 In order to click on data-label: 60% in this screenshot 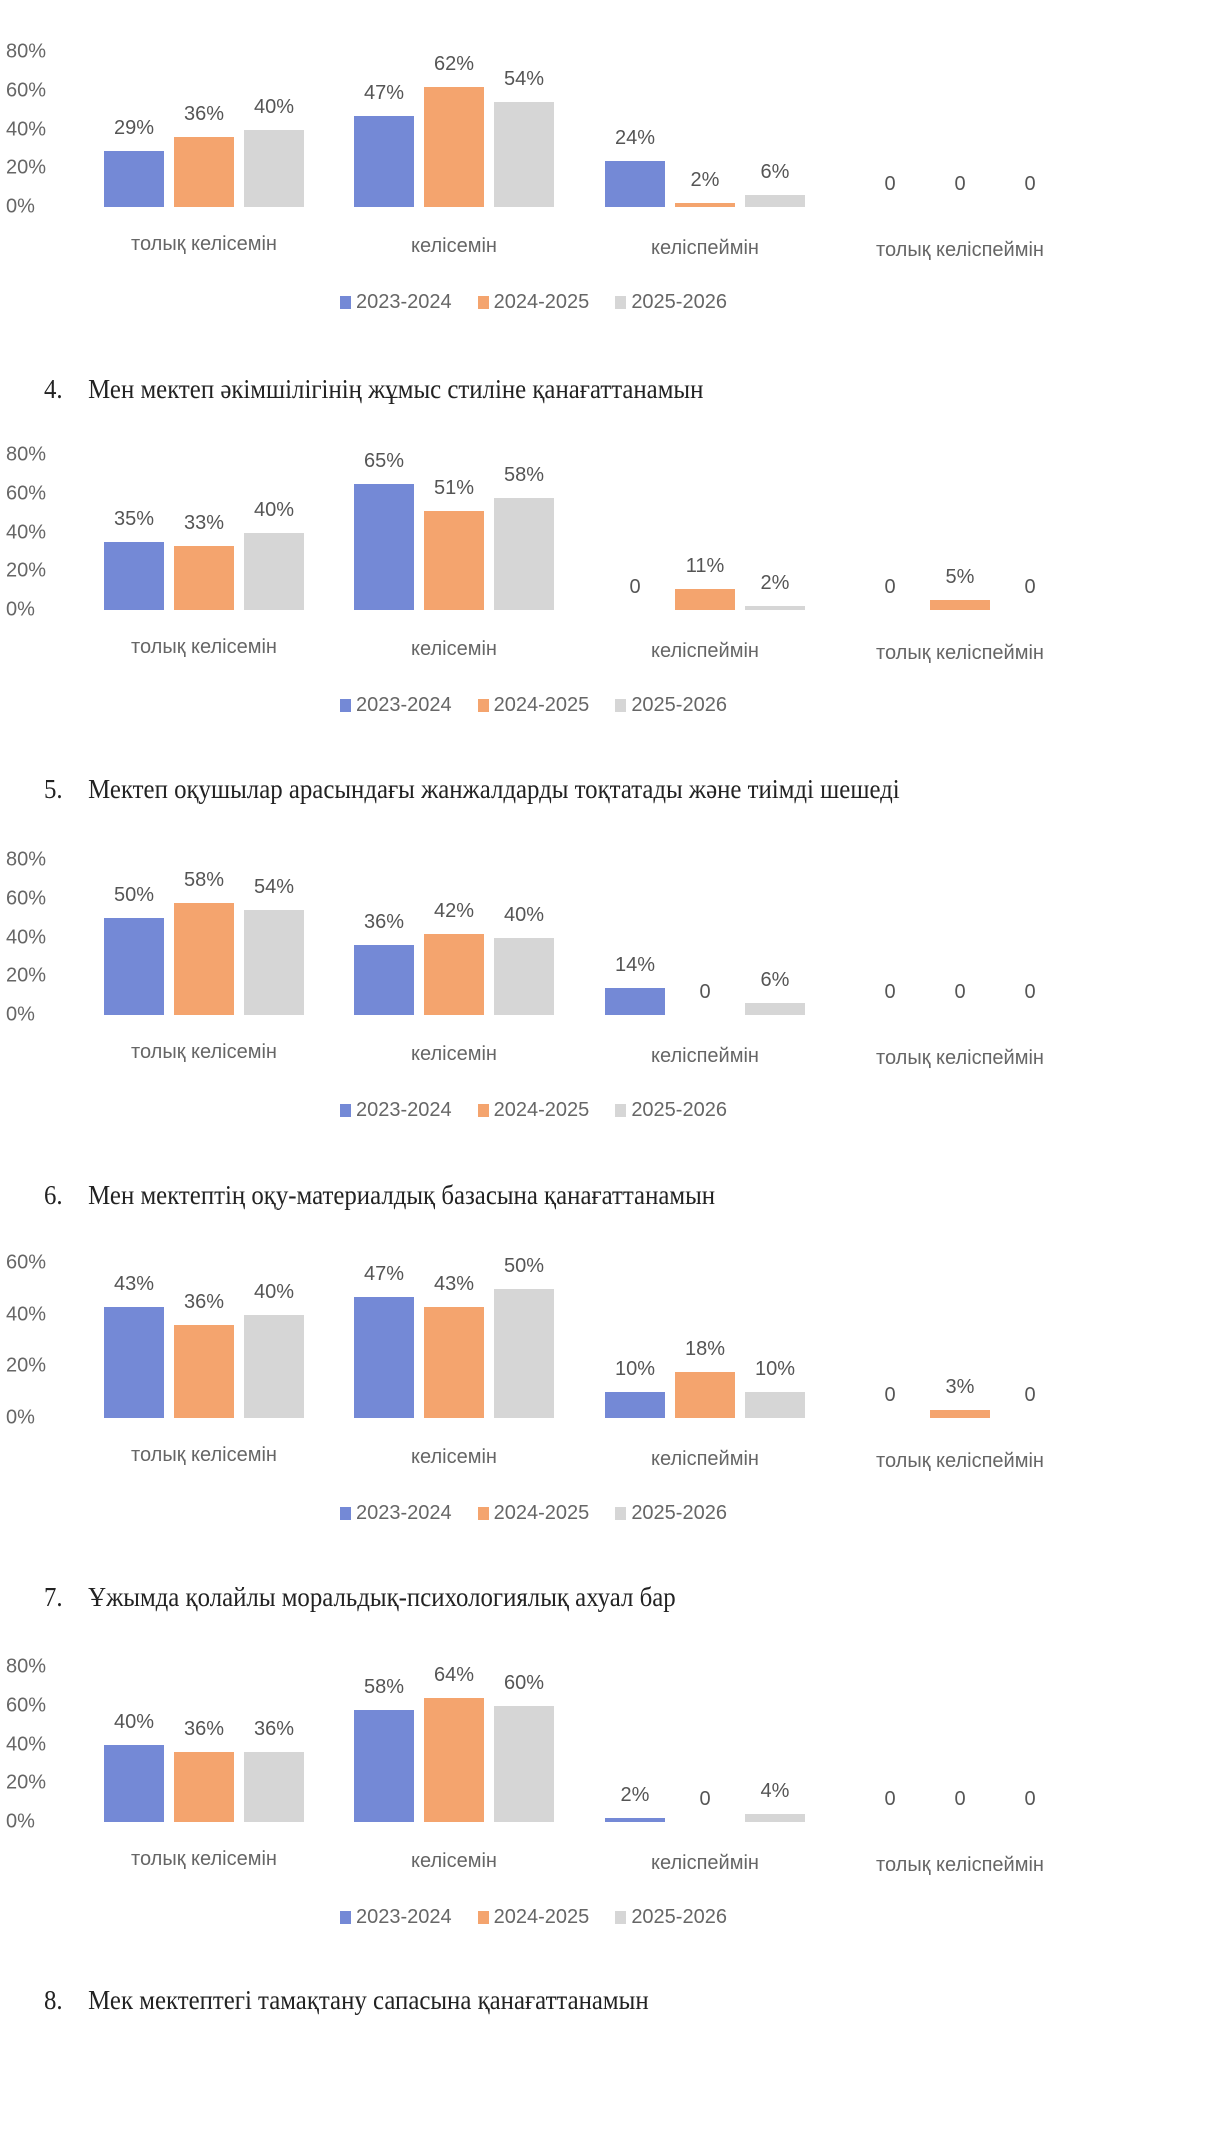, I will do `click(524, 1682)`.